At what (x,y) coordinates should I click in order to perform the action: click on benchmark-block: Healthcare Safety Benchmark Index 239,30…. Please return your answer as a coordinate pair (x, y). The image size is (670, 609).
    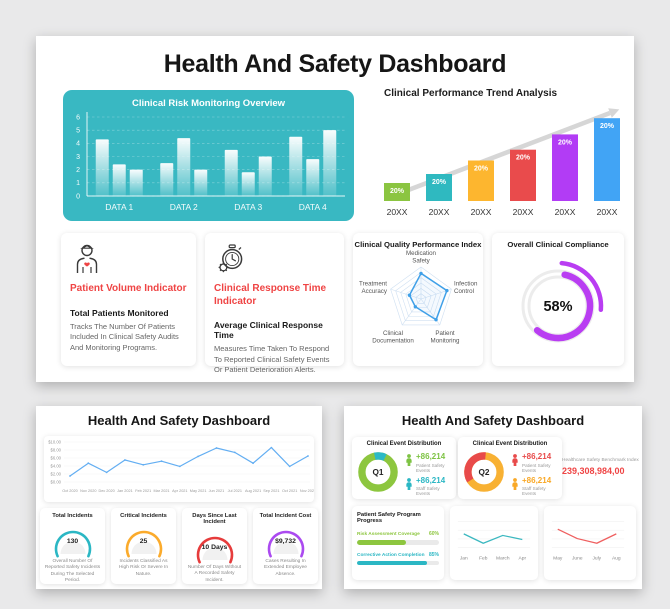
    Looking at the image, I should click on (602, 467).